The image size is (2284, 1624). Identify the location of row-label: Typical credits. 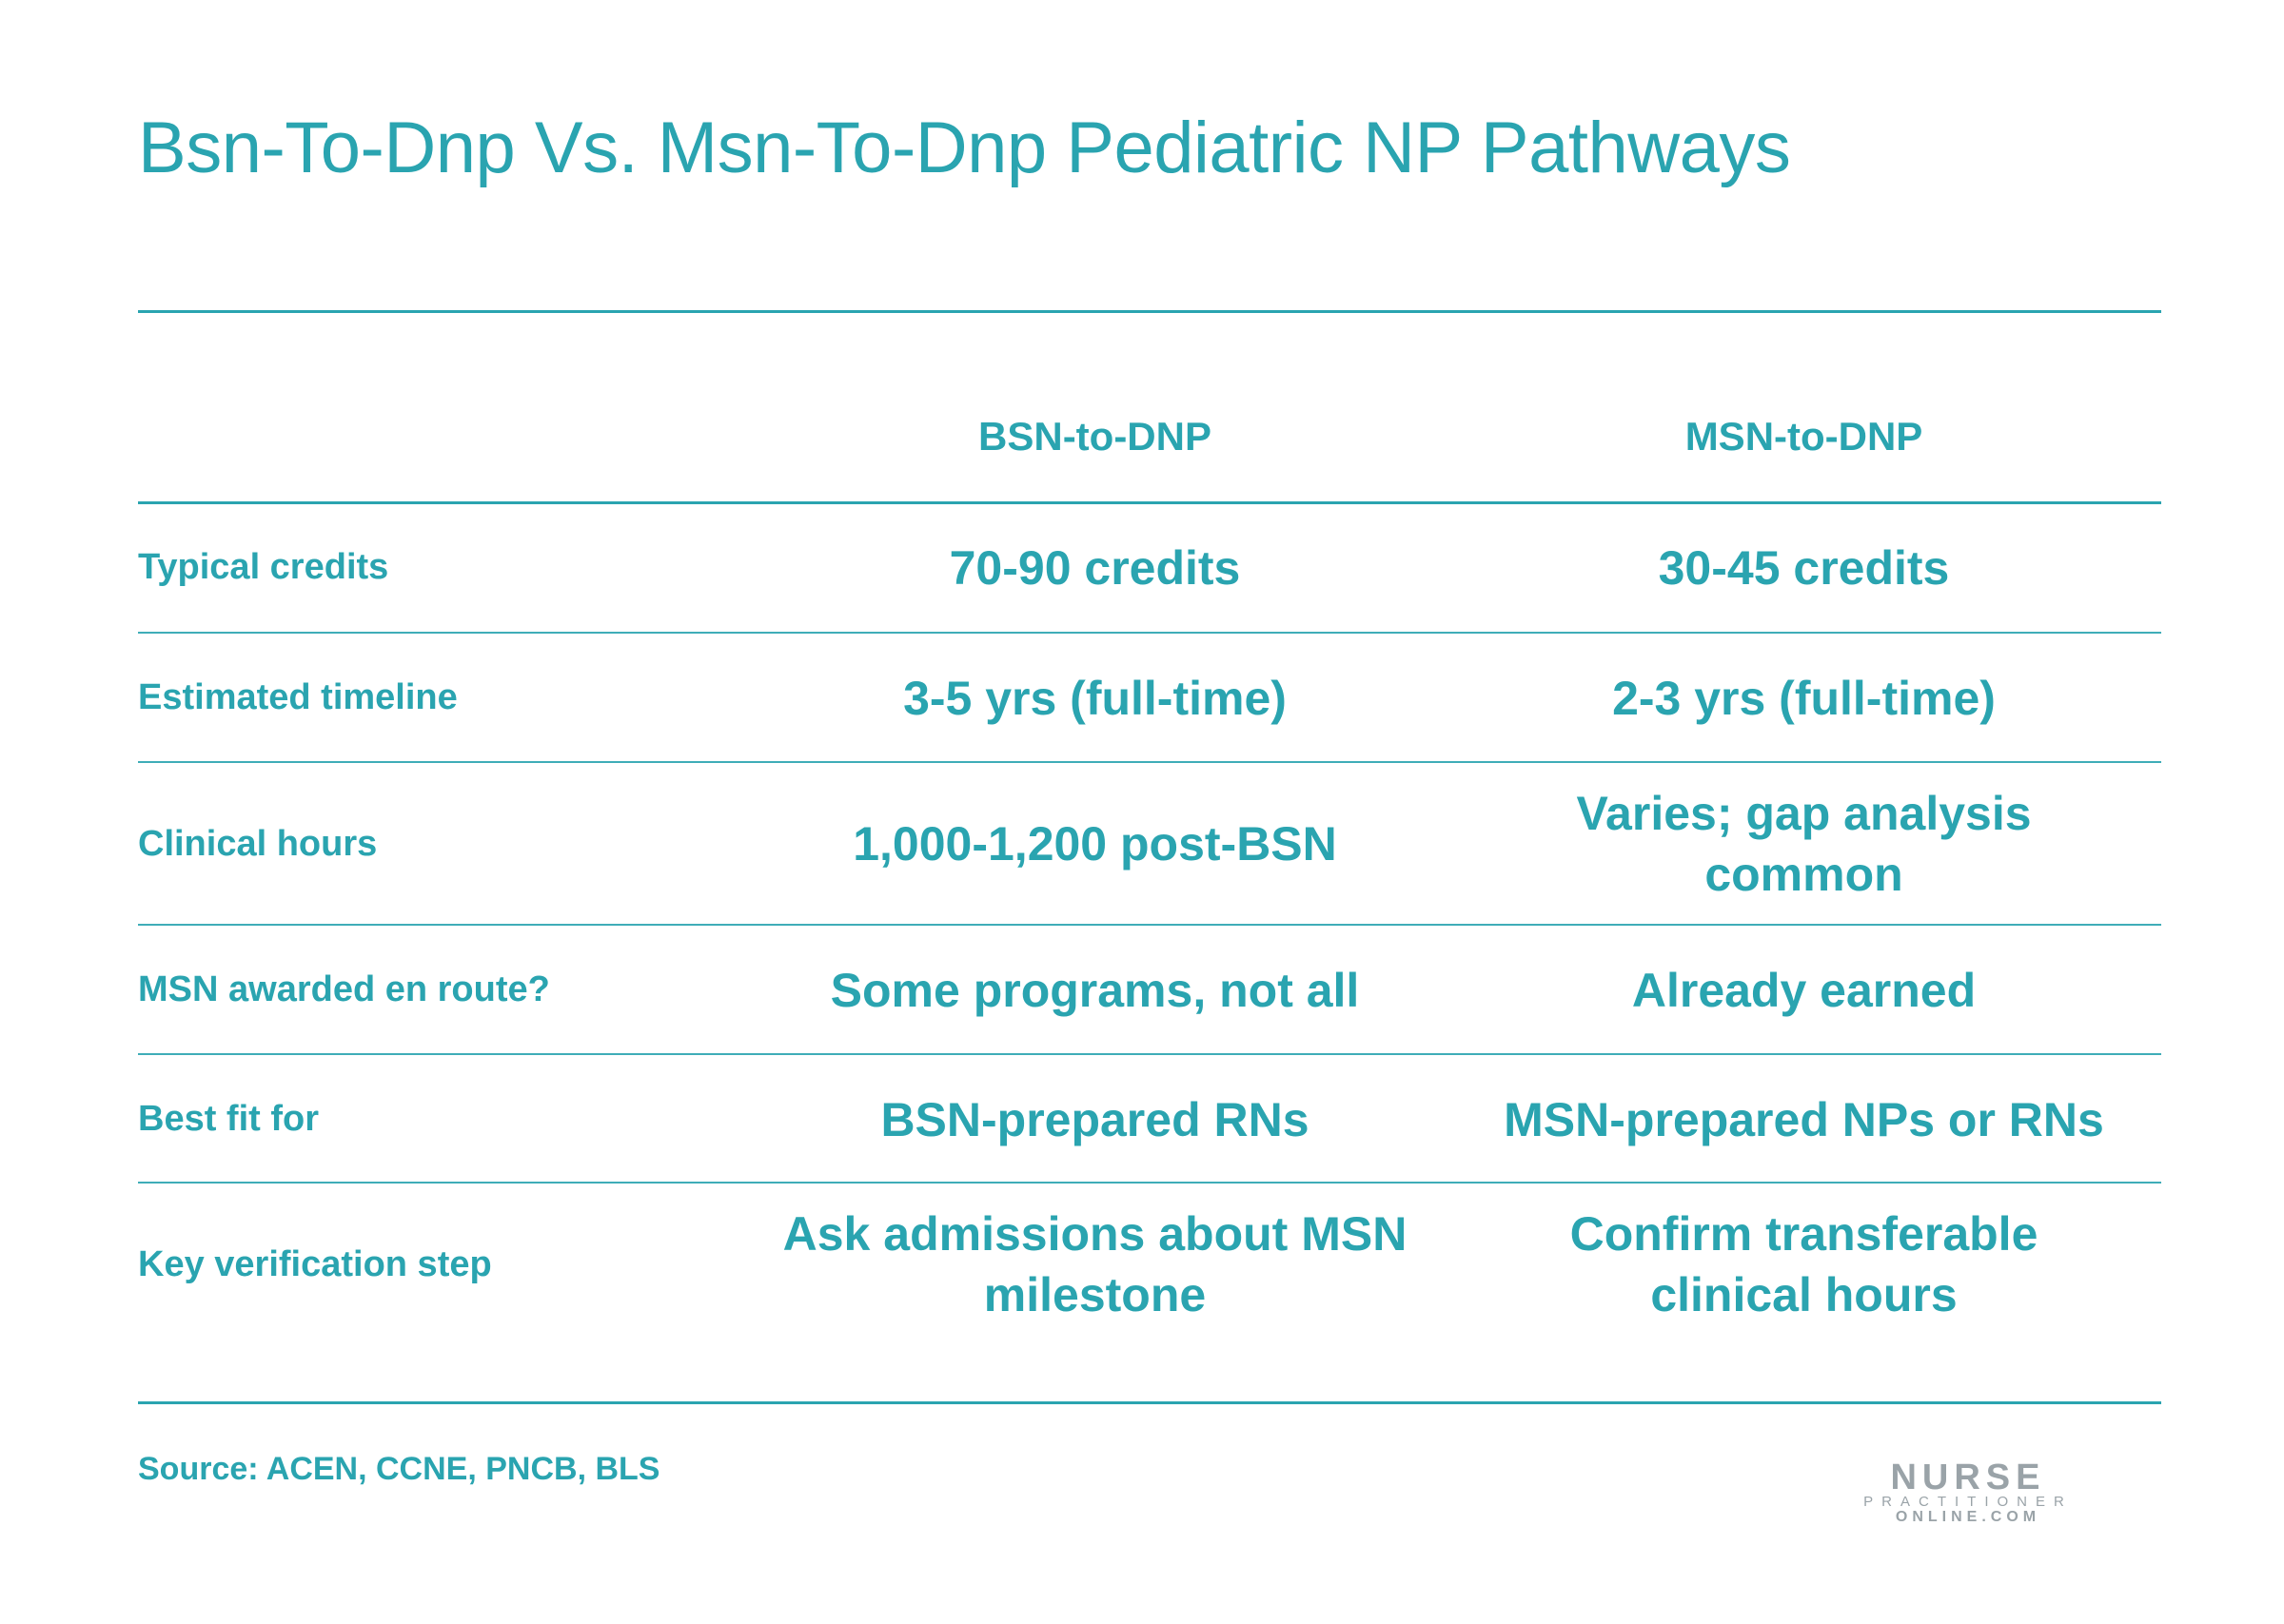
(442, 567).